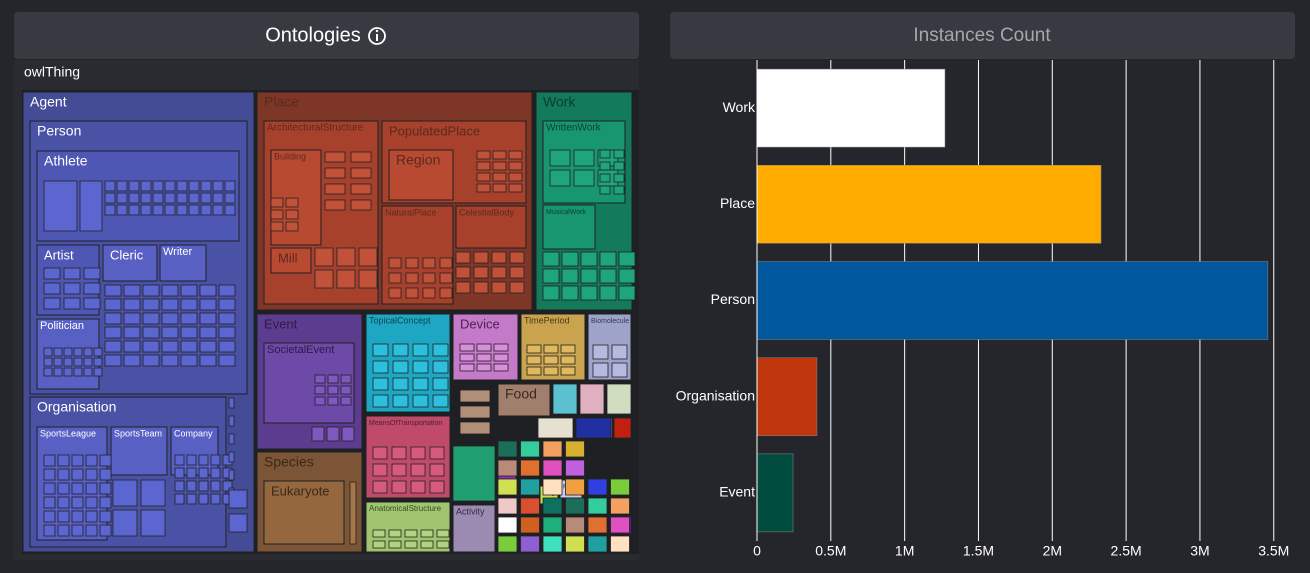 The height and width of the screenshot is (573, 1310). What do you see at coordinates (313, 35) in the screenshot?
I see `left-title: Ontologies` at bounding box center [313, 35].